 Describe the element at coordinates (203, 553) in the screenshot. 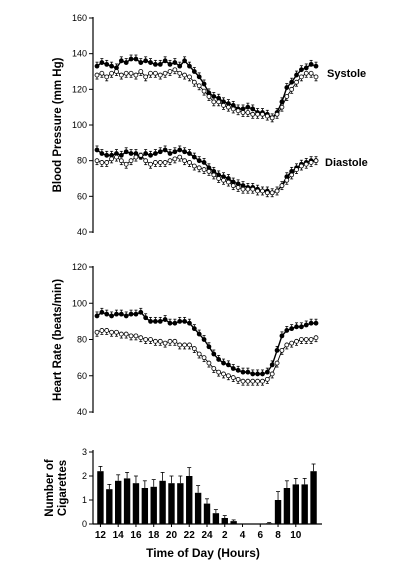

I see `x-axis-label: Time of Day (Hours)` at that location.